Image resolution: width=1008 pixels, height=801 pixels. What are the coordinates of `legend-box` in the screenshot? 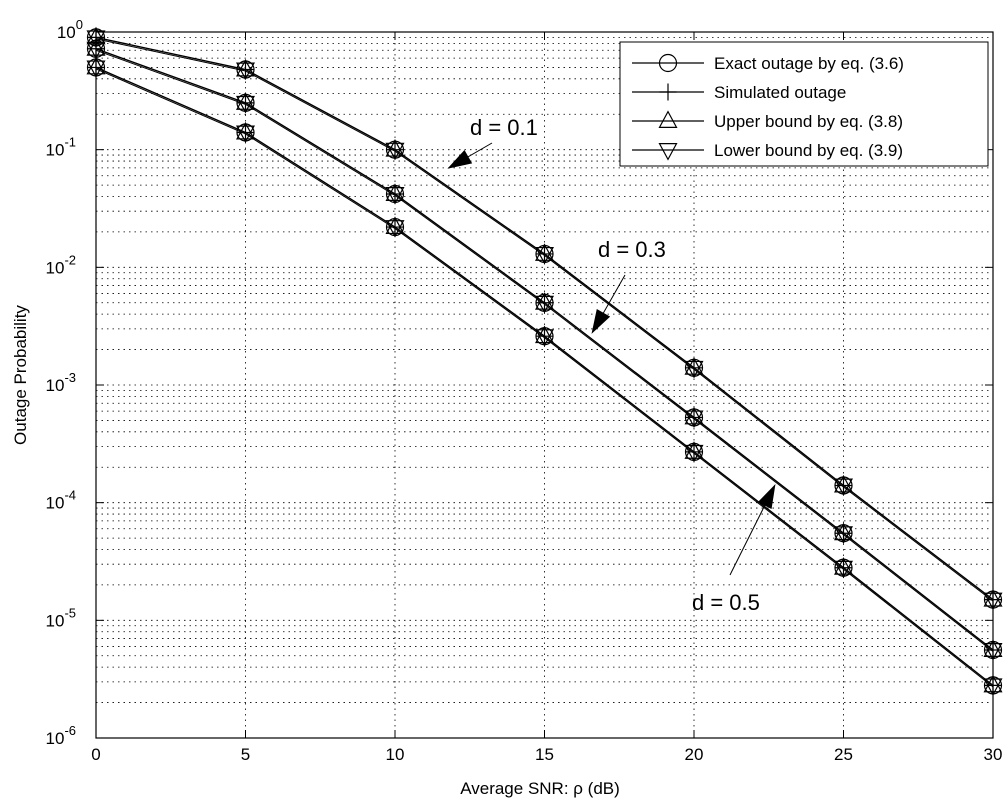 It's located at (804, 104).